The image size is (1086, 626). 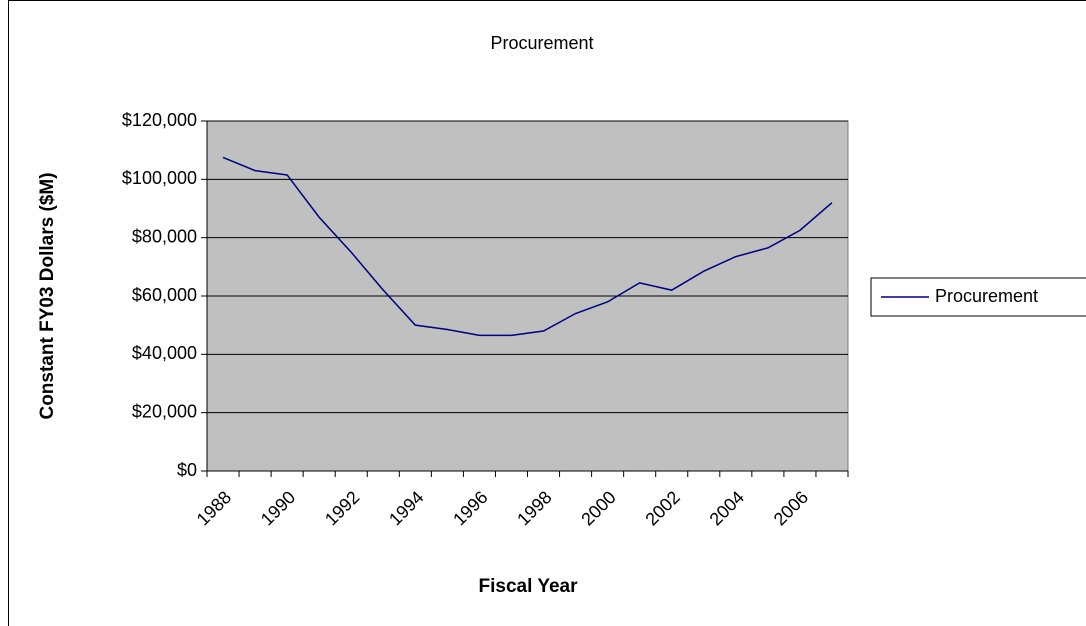 I want to click on y-axis-title: Constant FY03 Dollars ($M), so click(x=47, y=295).